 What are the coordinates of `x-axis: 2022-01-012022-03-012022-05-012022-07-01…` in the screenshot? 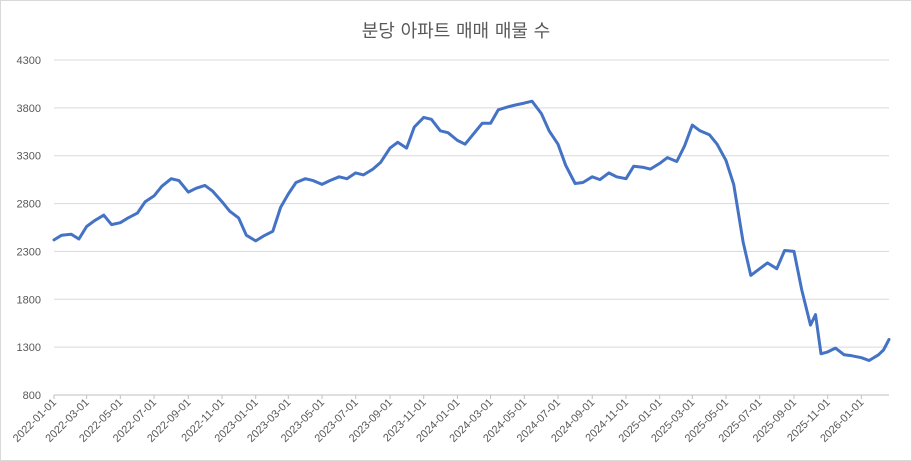 It's located at (450, 419).